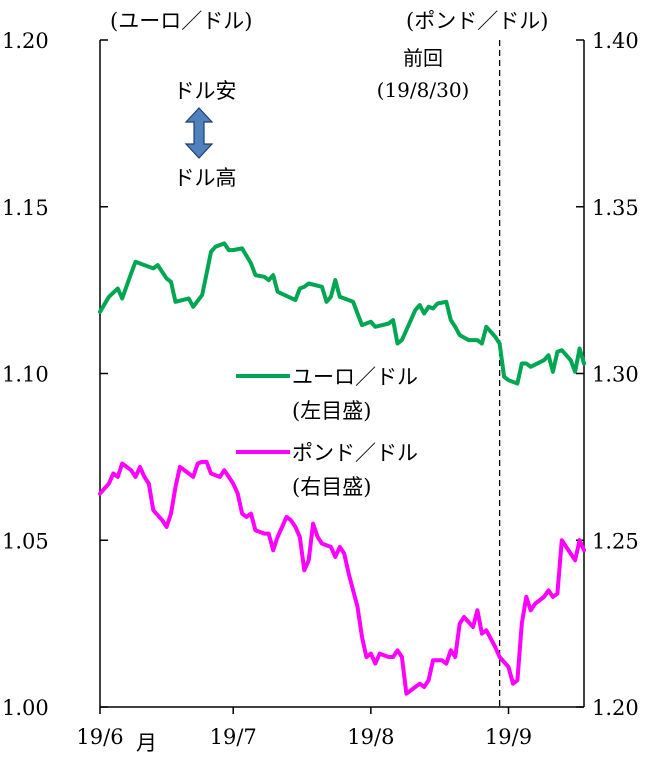 This screenshot has height=758, width=669. What do you see at coordinates (423, 90) in the screenshot?
I see `previous-date-value: (19/8/30)` at bounding box center [423, 90].